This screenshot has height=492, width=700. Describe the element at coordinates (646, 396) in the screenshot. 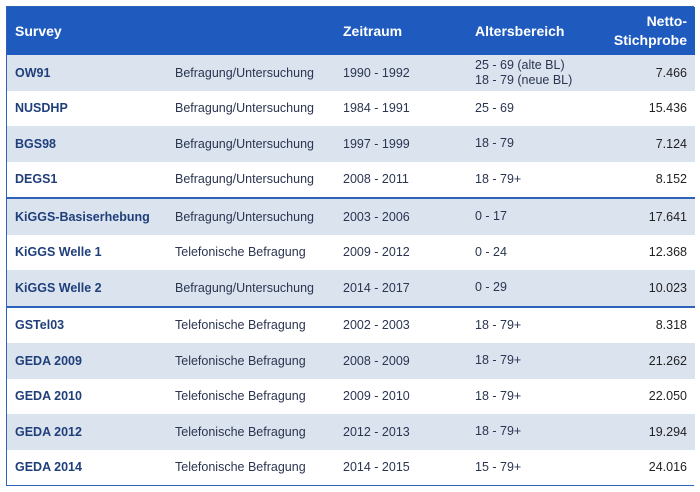

I see `cell-sample: 22.050` at that location.